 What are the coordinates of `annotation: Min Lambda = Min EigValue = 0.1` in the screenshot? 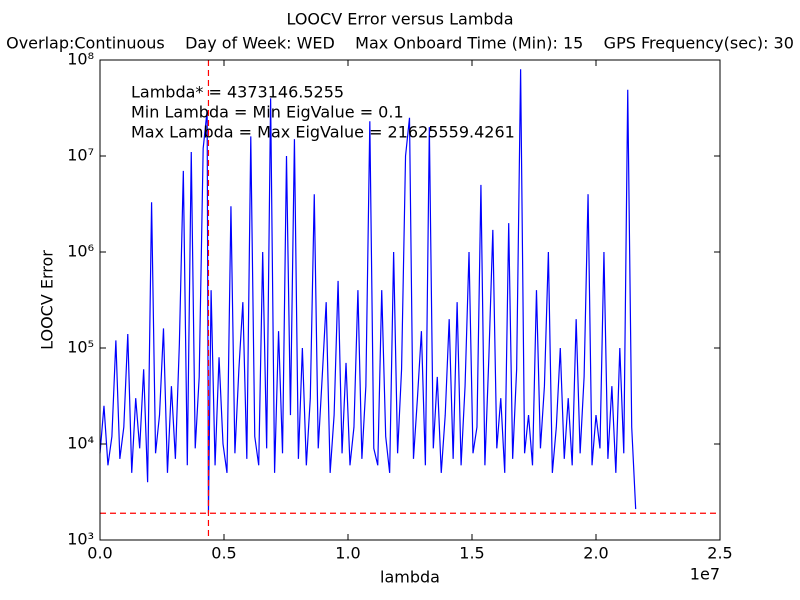 It's located at (267, 112).